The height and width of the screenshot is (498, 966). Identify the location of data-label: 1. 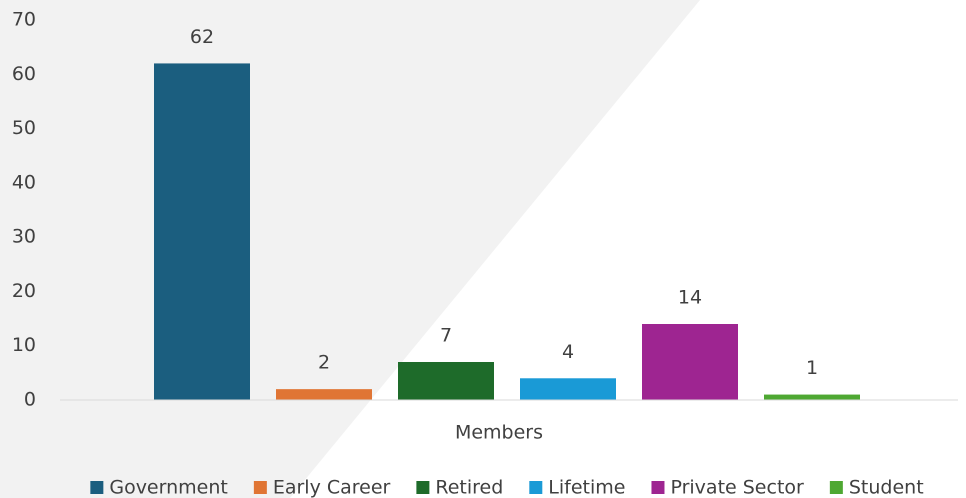
(812, 368).